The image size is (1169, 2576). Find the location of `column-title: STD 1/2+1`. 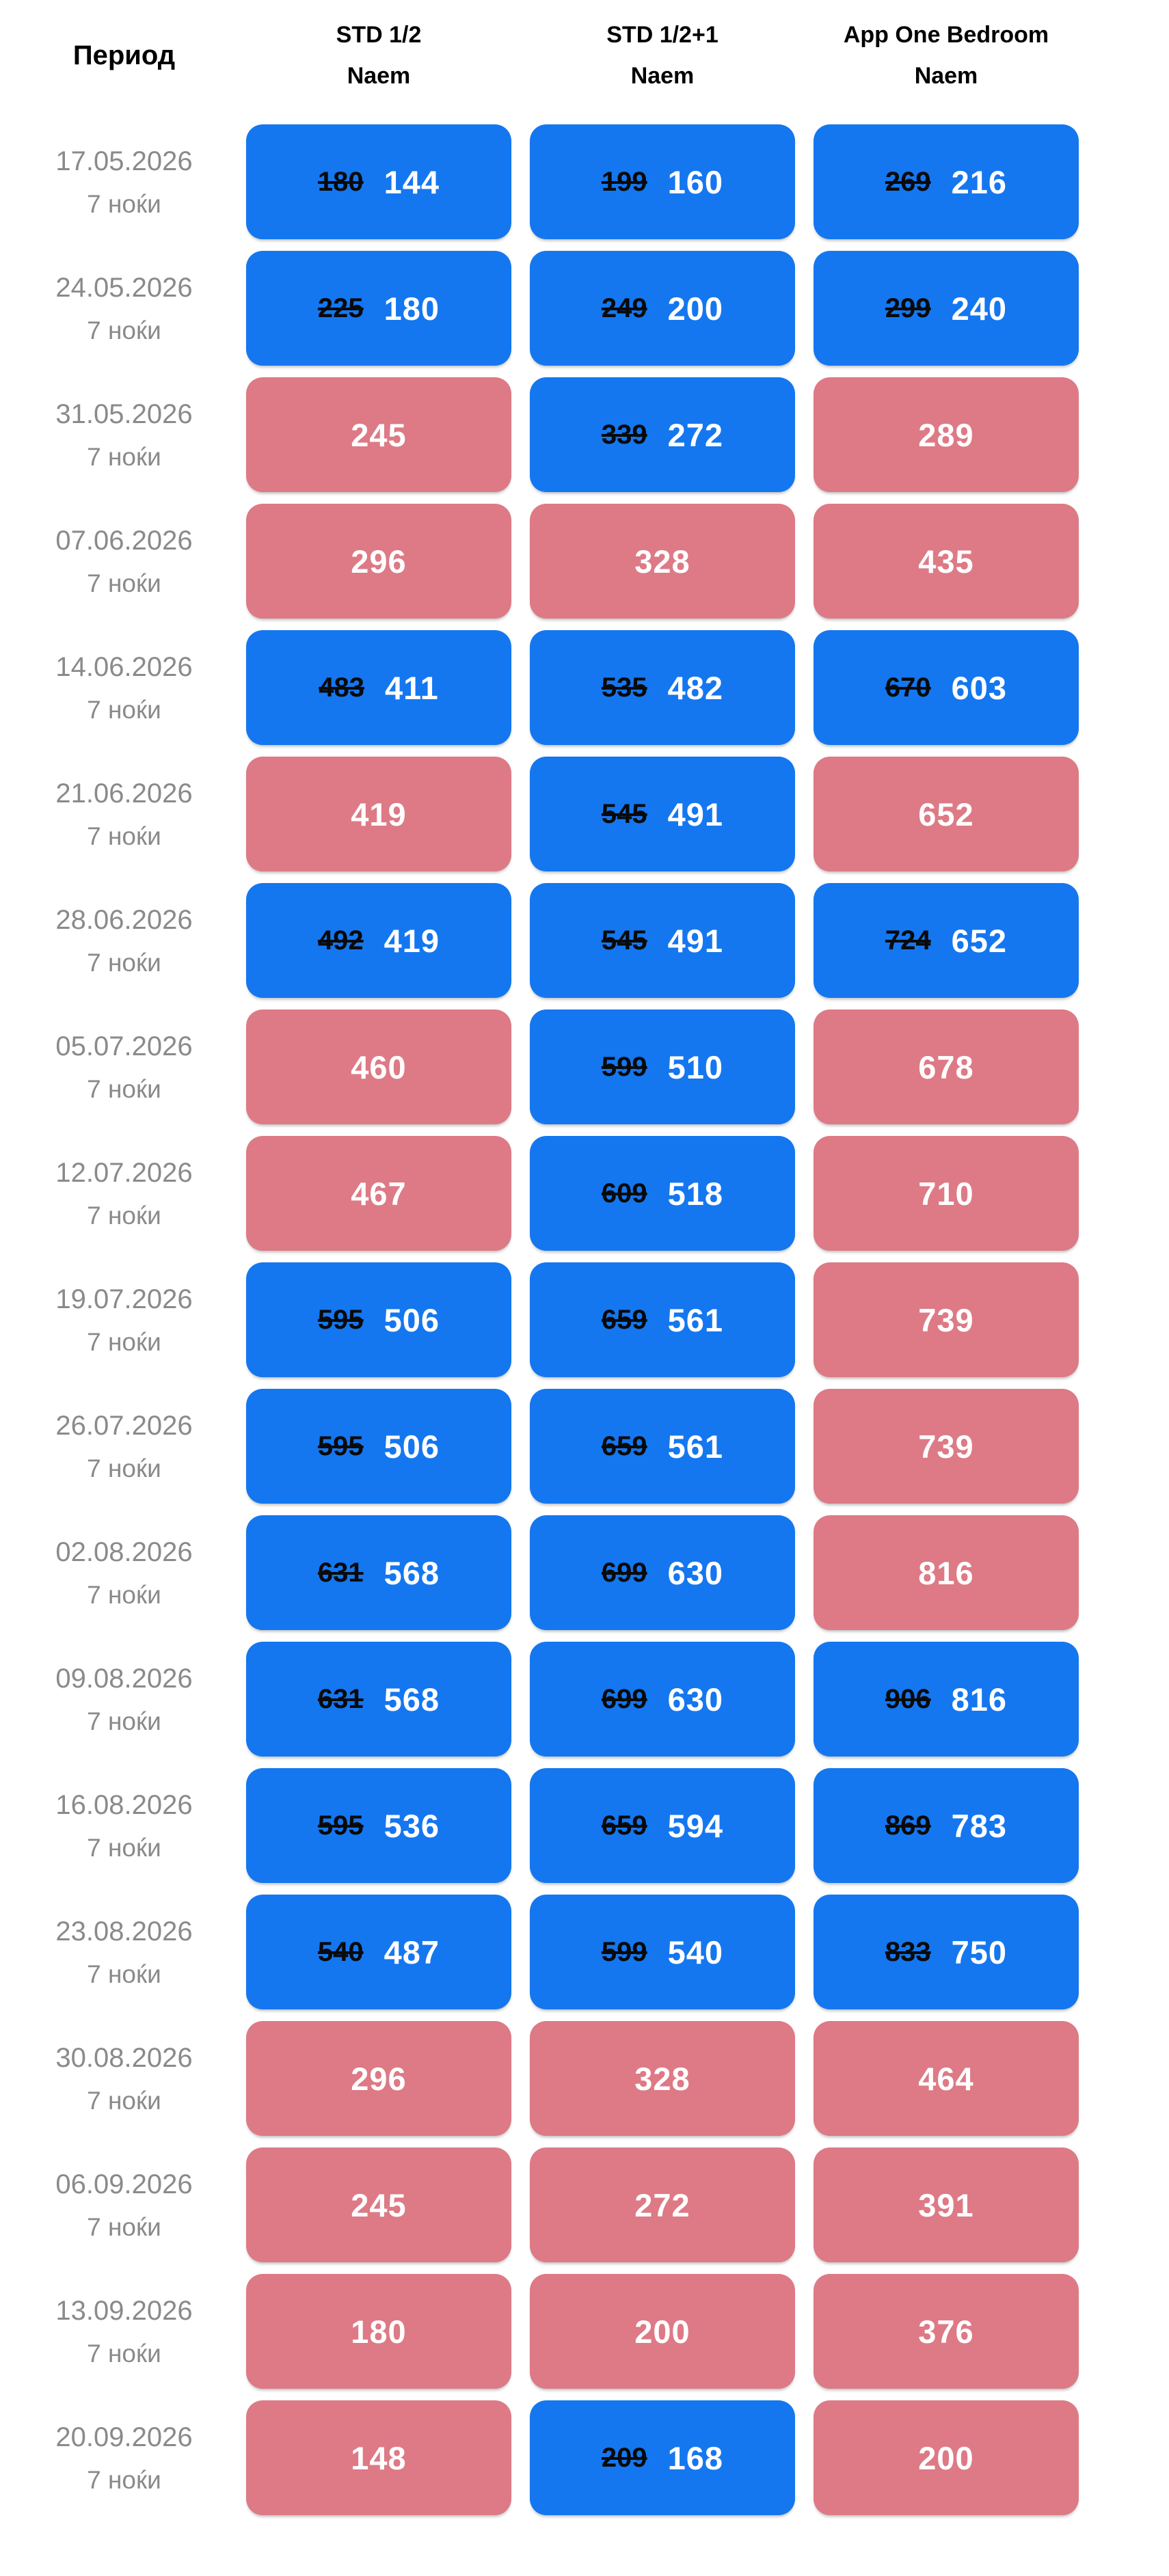

column-title: STD 1/2+1 is located at coordinates (662, 35).